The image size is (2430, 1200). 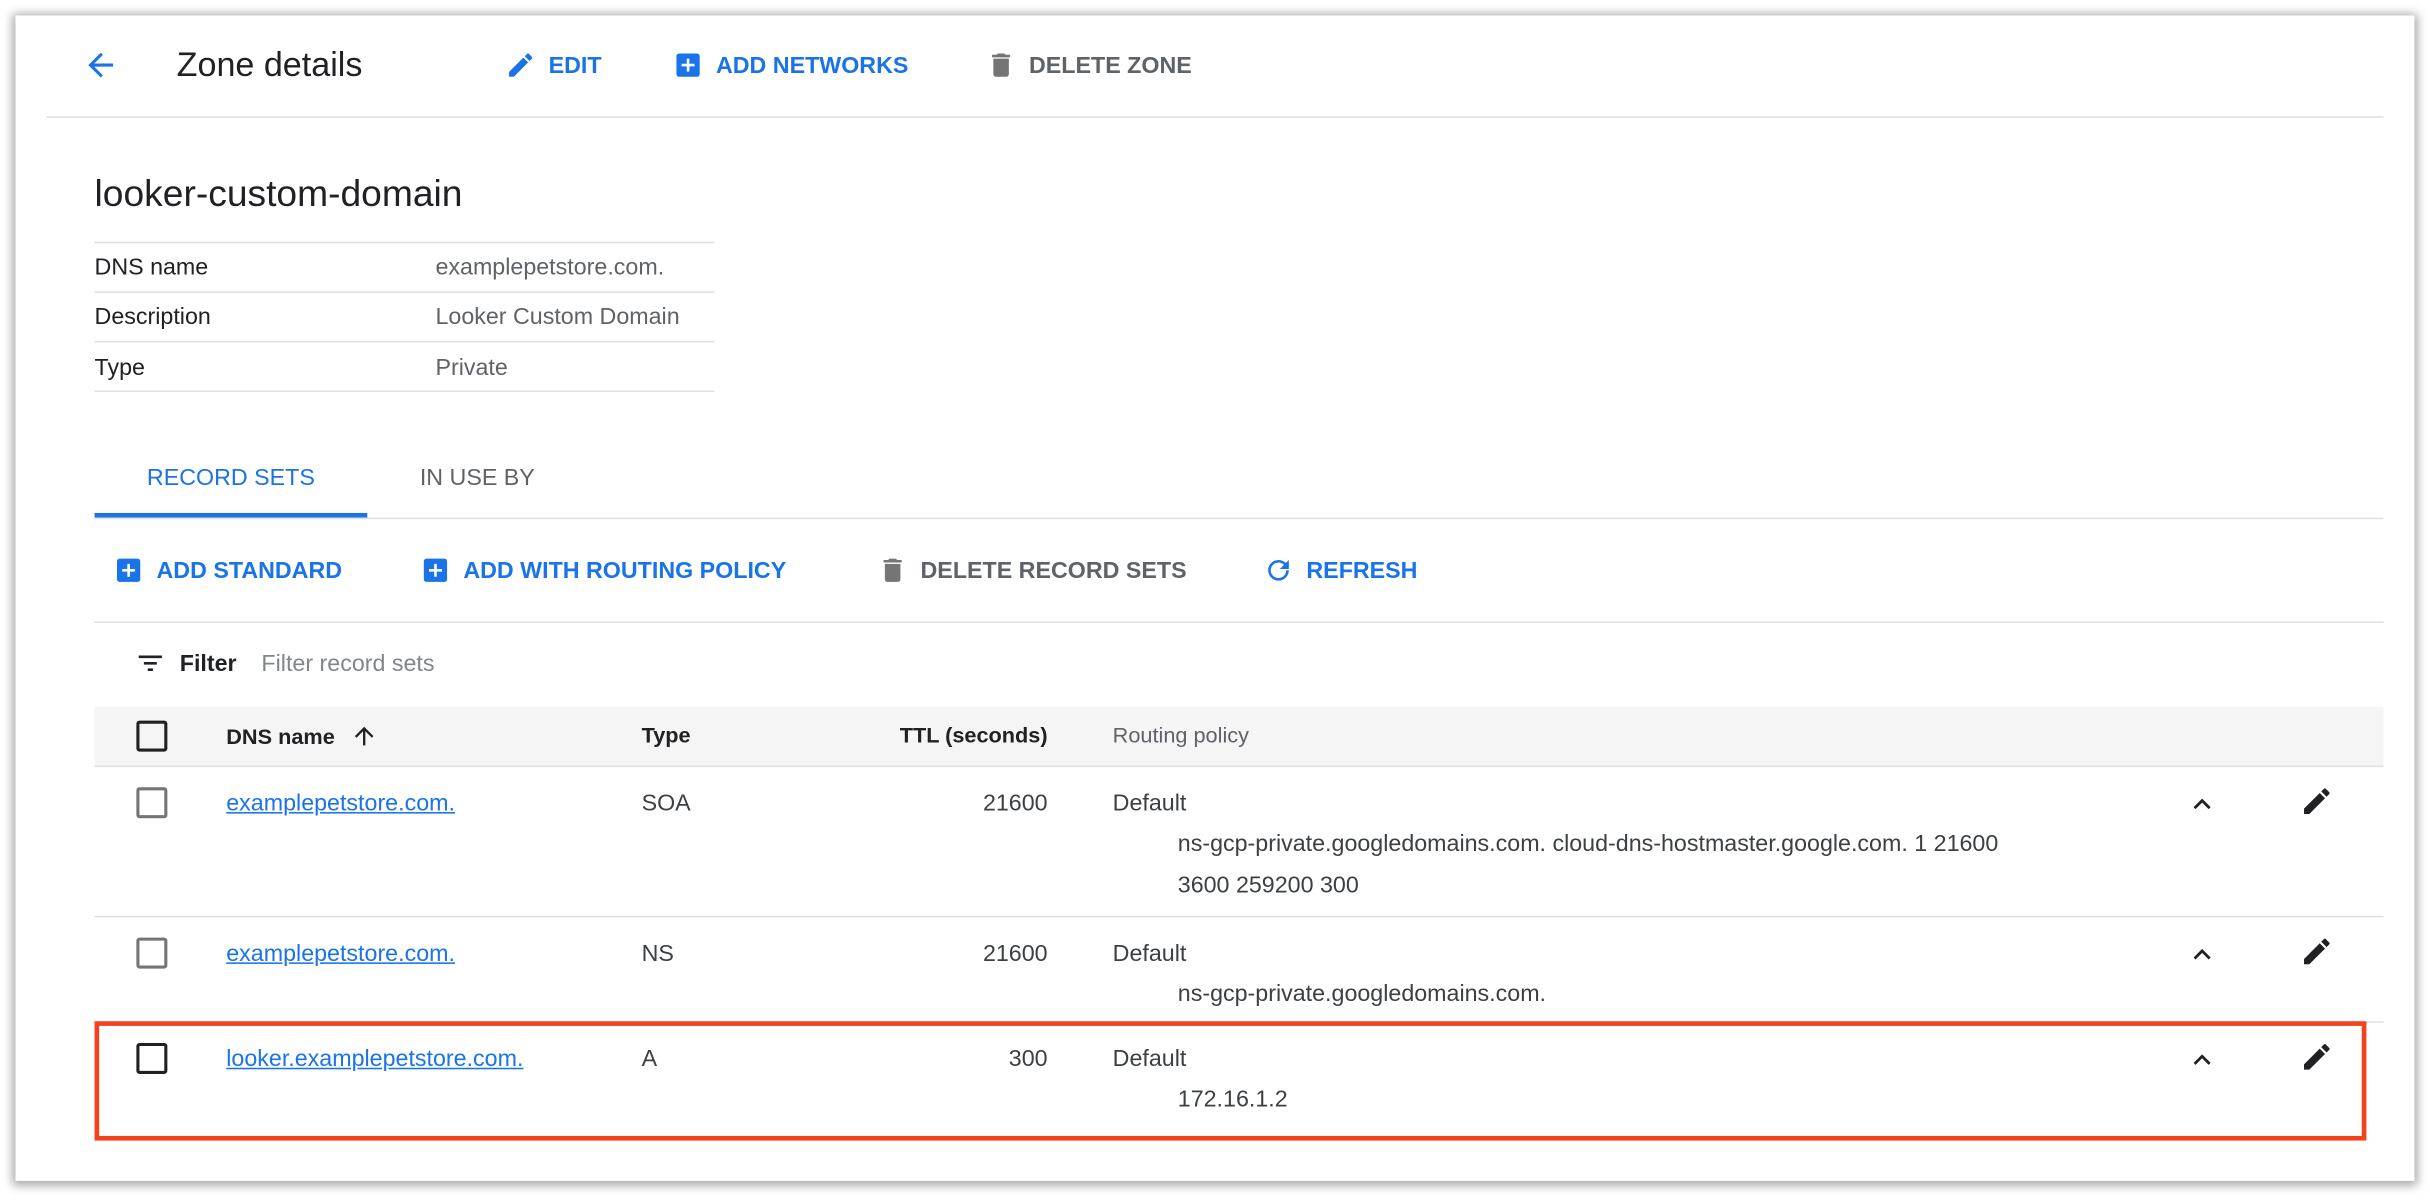 What do you see at coordinates (657, 954) in the screenshot?
I see `record-type: NS` at bounding box center [657, 954].